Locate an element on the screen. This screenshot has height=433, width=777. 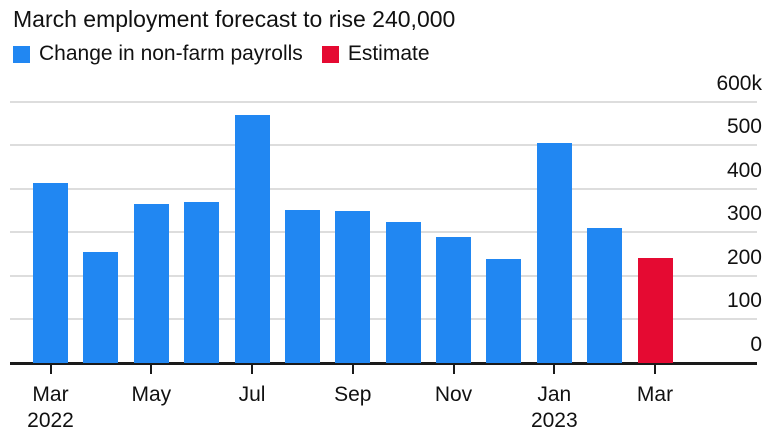
x-axis-year-label: 2022 is located at coordinates (50, 420).